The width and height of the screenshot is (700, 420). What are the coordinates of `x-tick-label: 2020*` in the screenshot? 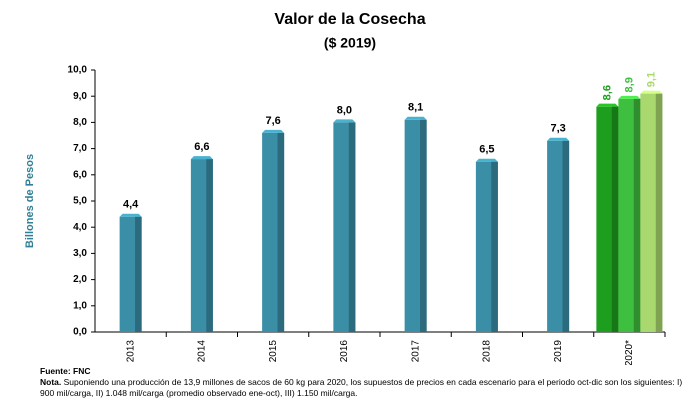 It's located at (629, 352).